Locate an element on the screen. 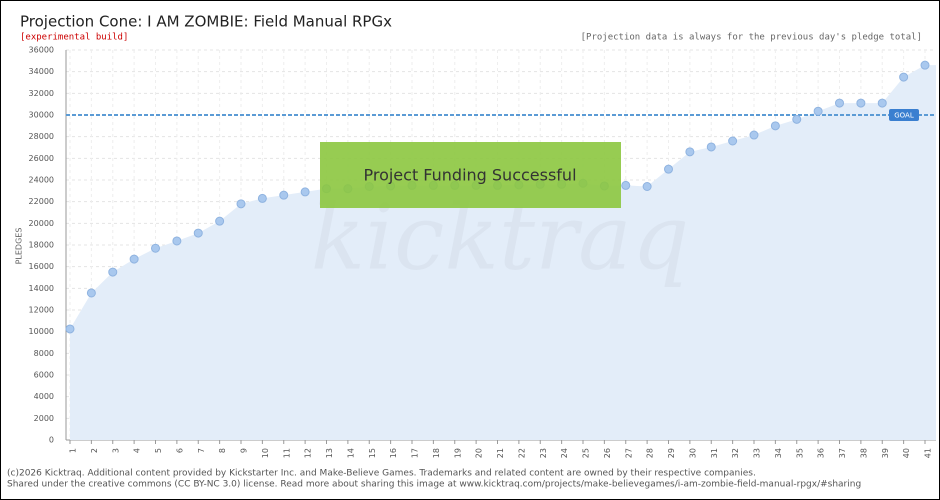 Image resolution: width=940 pixels, height=500 pixels. subtitle: [experimental build] is located at coordinates (74, 38).